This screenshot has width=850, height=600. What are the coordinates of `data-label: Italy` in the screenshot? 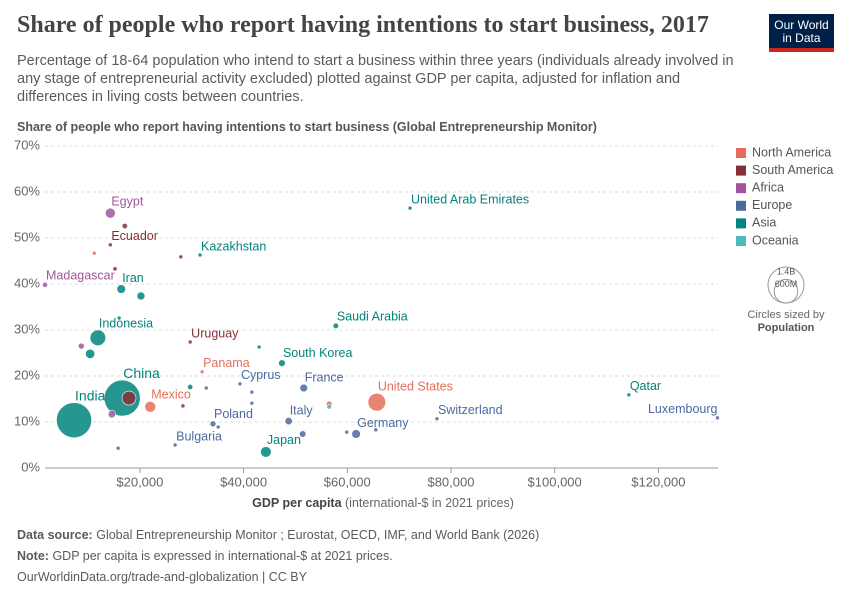 It's located at (302, 411).